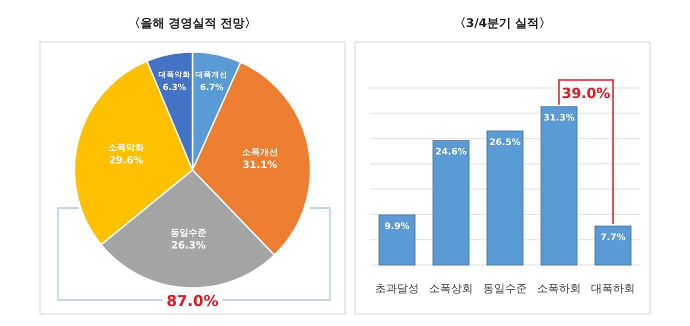 The width and height of the screenshot is (690, 326). Describe the element at coordinates (559, 288) in the screenshot. I see `x-tick-label: 소폭하회` at that location.